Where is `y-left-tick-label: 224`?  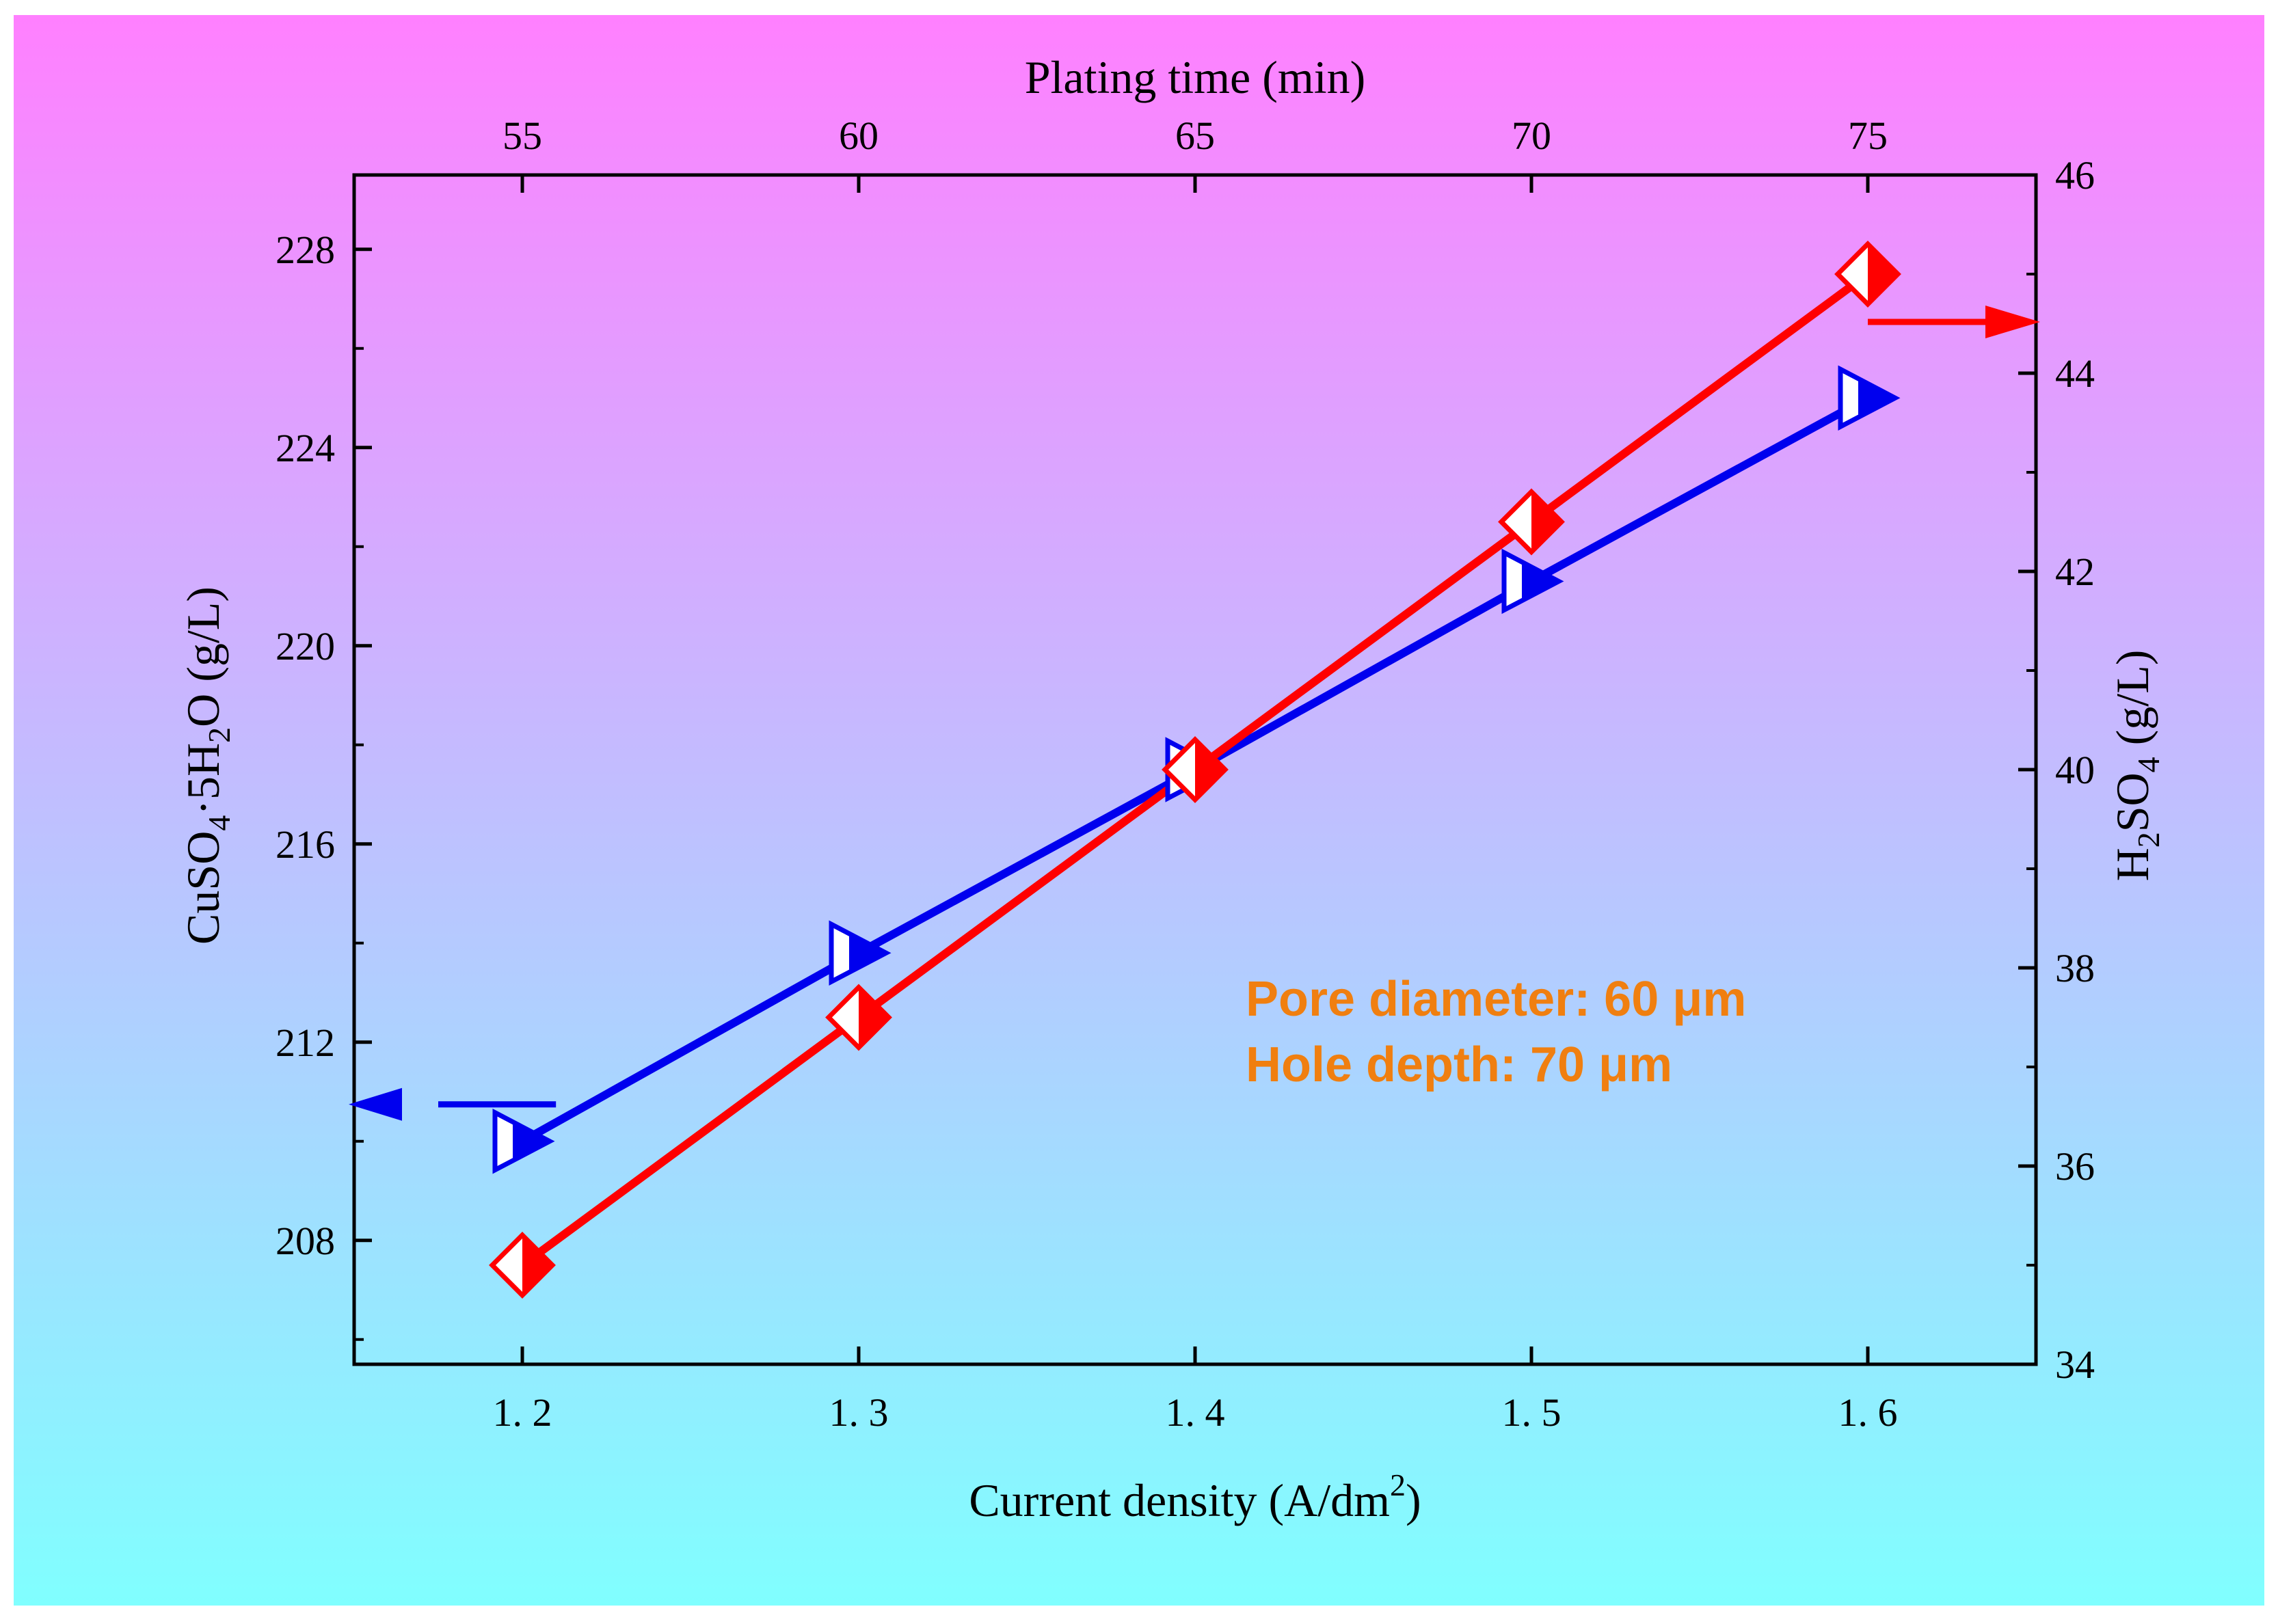 y-left-tick-label: 224 is located at coordinates (305, 448).